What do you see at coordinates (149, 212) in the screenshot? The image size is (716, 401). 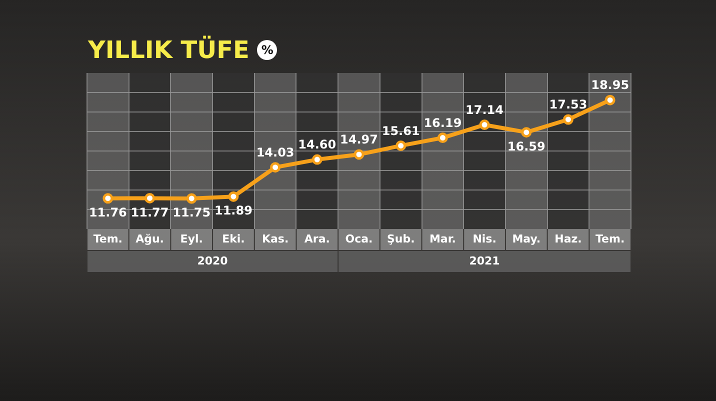 I see `data-label: 11.77` at bounding box center [149, 212].